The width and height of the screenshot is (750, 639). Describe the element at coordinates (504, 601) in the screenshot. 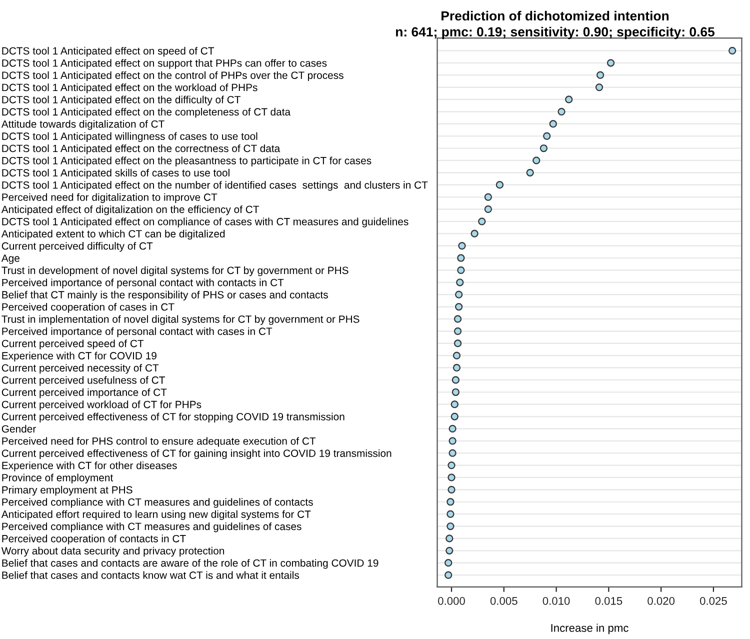

I see `x-tick-label: 0.005` at that location.